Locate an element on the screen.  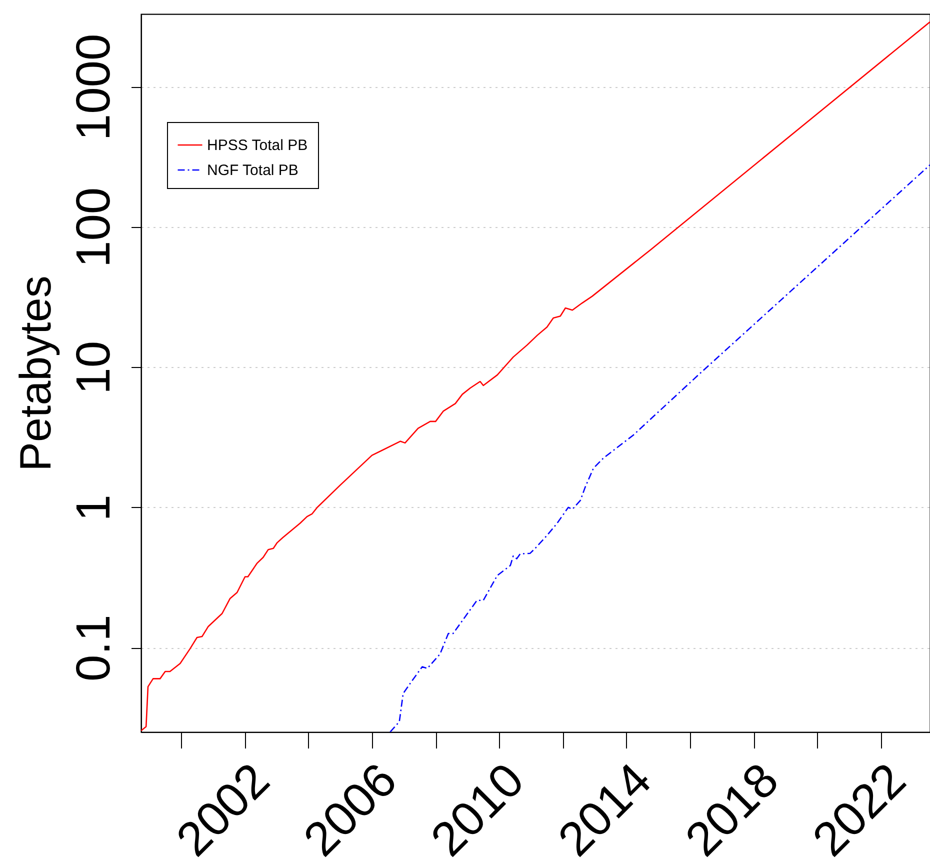
y-tick-label: 0.1 is located at coordinates (94, 648).